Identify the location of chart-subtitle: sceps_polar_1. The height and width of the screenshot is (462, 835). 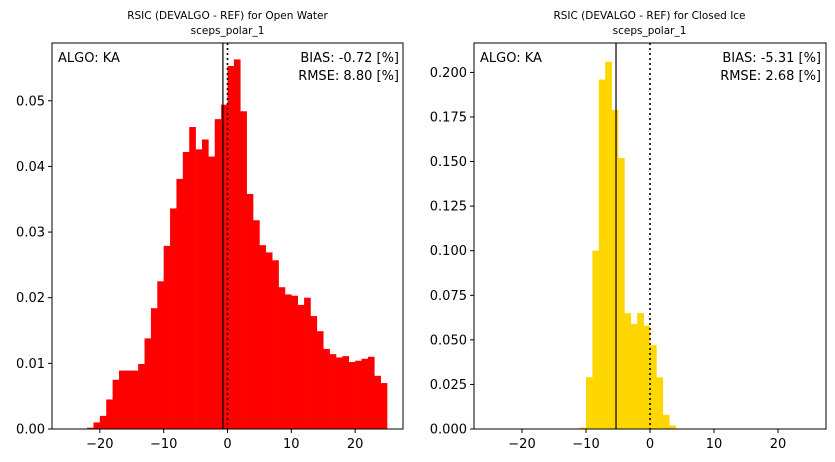
(650, 31).